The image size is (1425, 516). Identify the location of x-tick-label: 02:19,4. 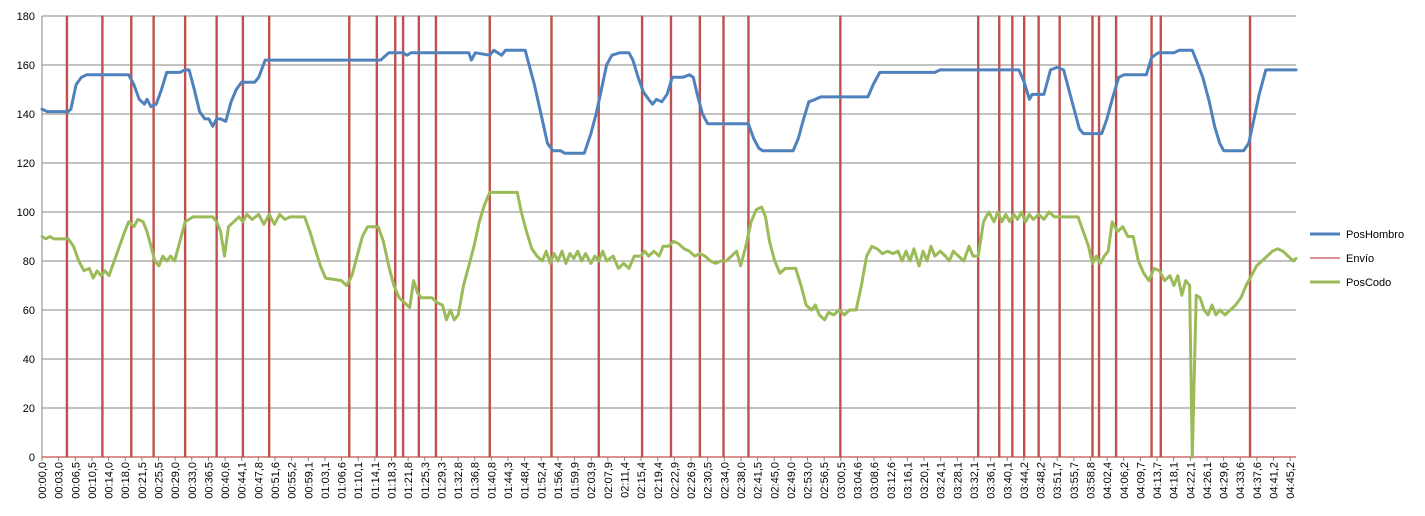
(659, 480).